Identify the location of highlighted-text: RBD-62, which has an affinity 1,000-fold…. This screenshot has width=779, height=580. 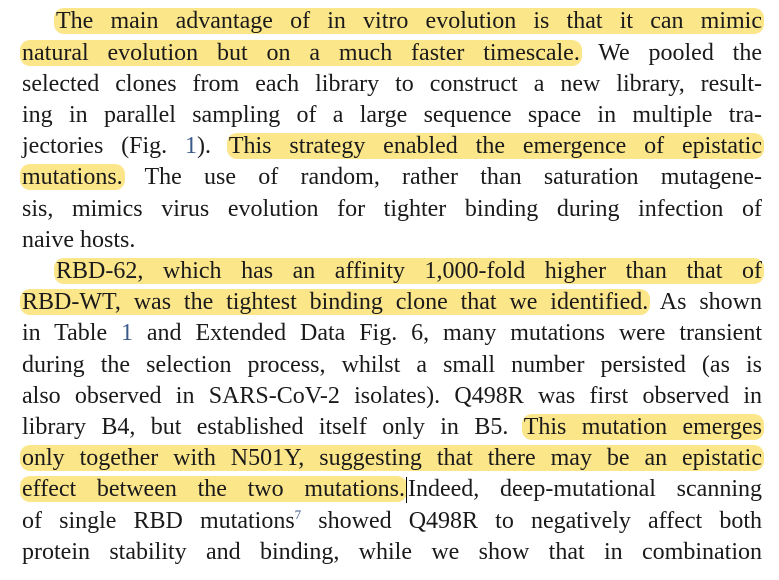
(409, 271).